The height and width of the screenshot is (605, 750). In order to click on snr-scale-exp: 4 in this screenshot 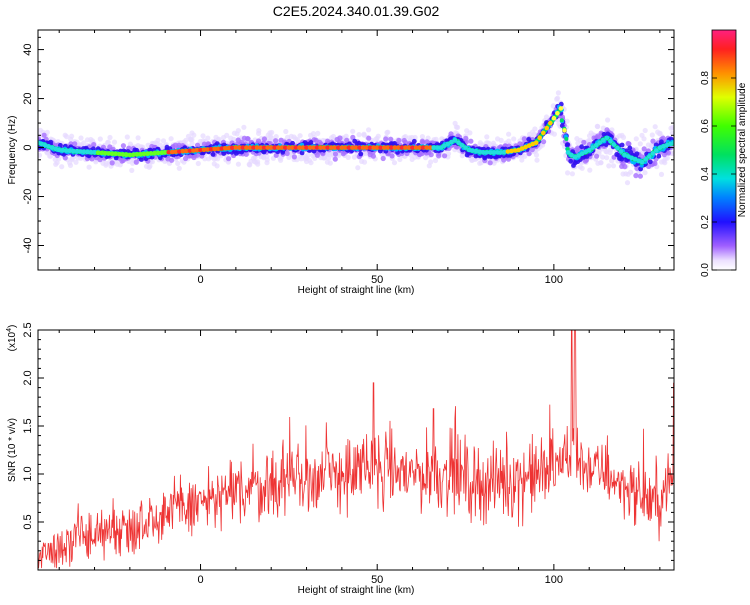, I will do `click(9, 330)`.